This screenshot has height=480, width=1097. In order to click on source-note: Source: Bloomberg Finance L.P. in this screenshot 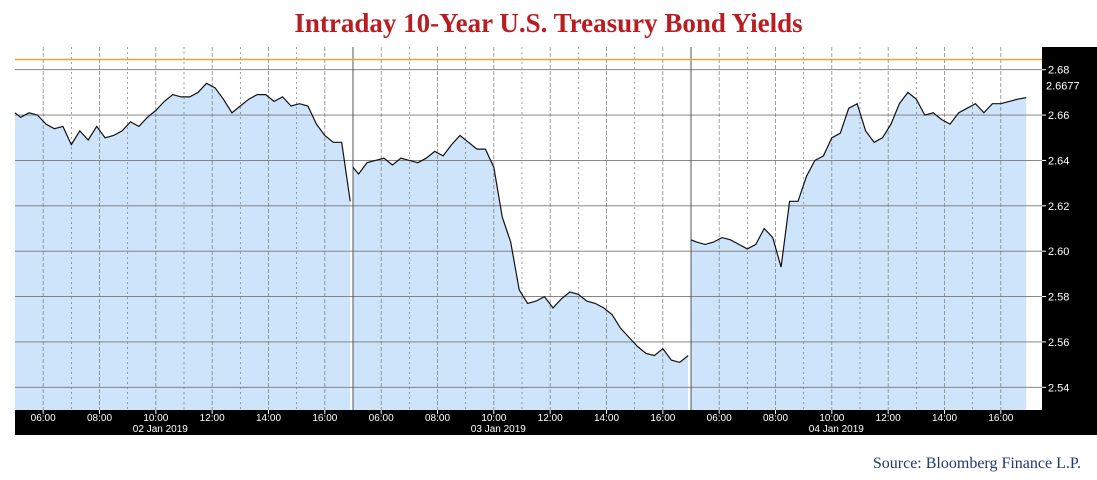, I will do `click(976, 463)`.